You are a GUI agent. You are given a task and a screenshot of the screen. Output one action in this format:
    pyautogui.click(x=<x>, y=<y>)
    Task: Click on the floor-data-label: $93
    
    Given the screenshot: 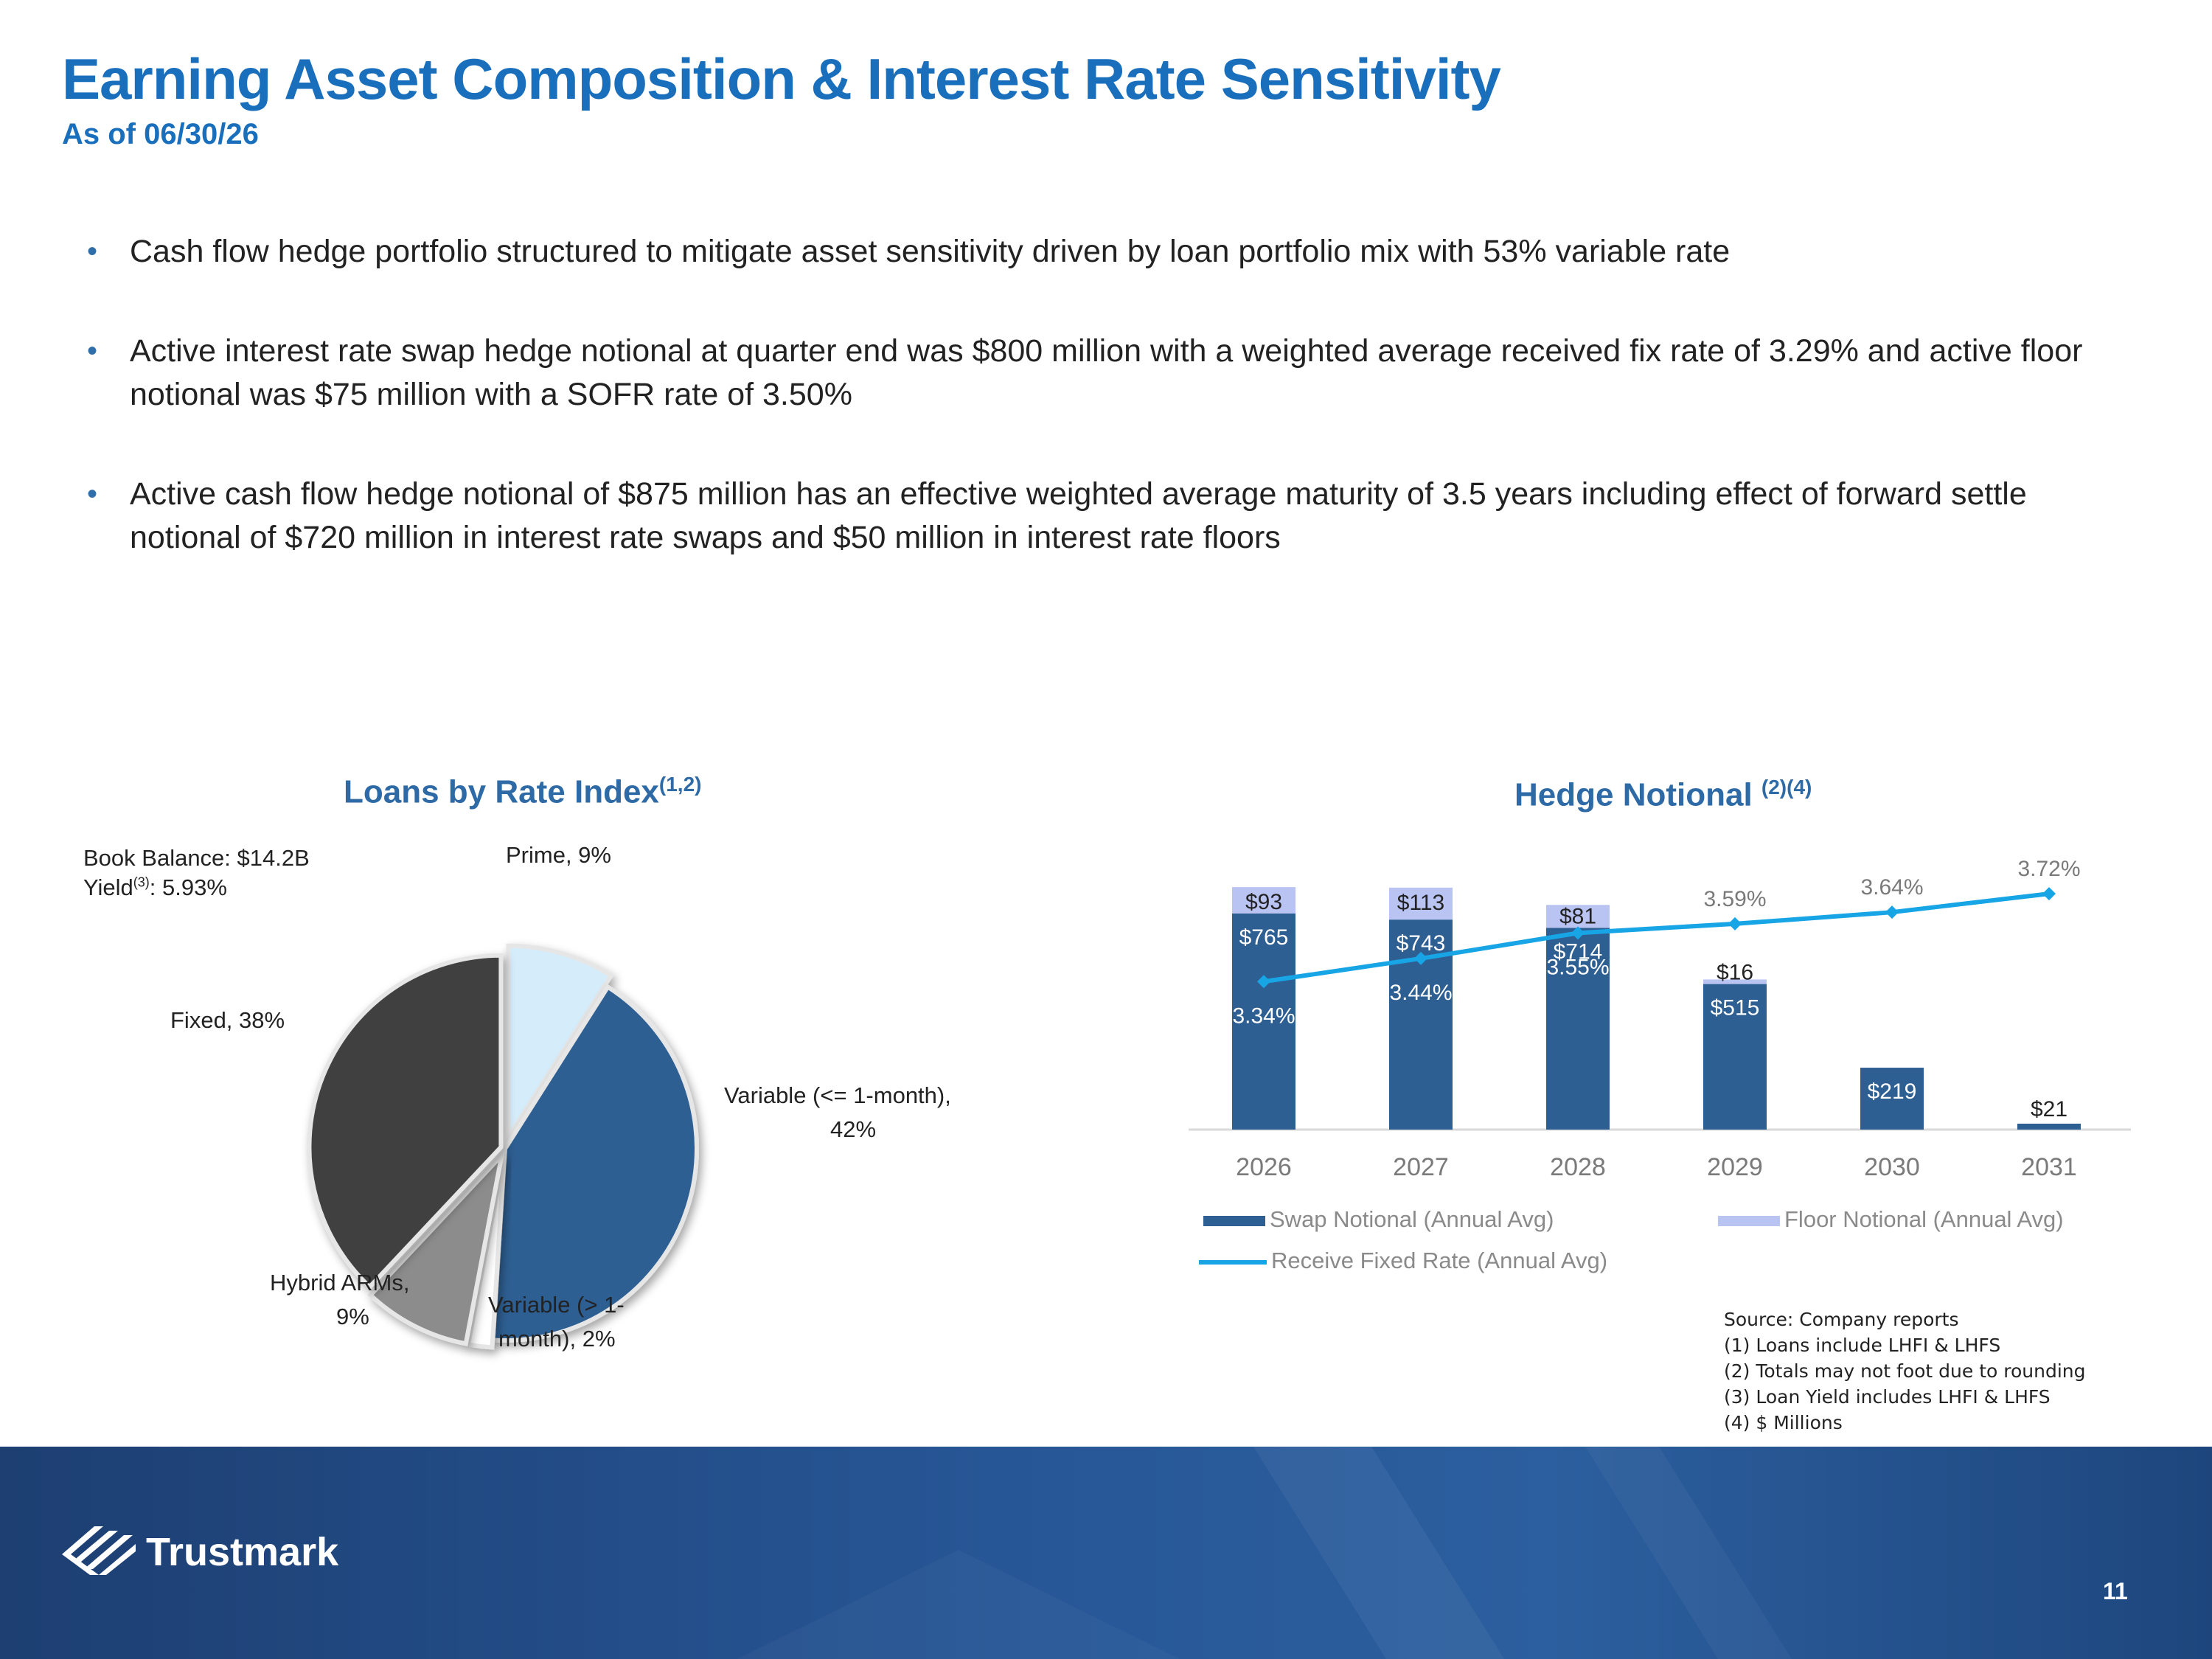 What is the action you would take?
    pyautogui.click(x=1263, y=902)
    